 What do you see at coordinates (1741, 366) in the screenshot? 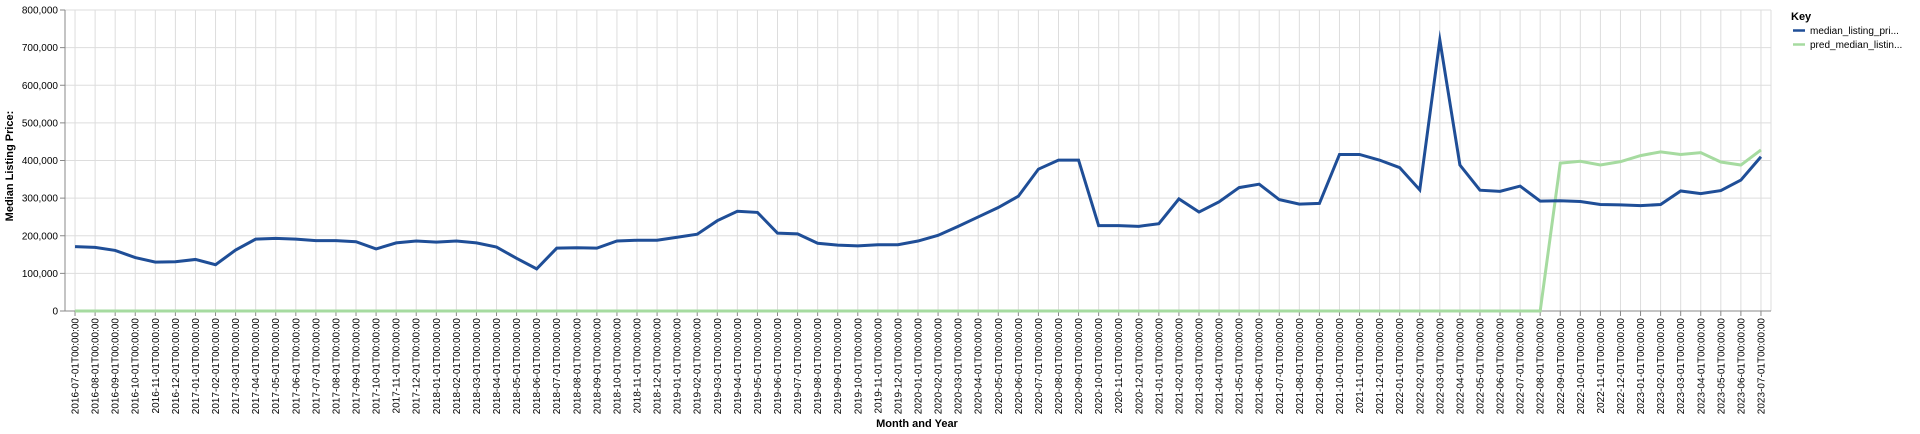
I see `x-tick-label: 2023-06-01T00:00:00` at bounding box center [1741, 366].